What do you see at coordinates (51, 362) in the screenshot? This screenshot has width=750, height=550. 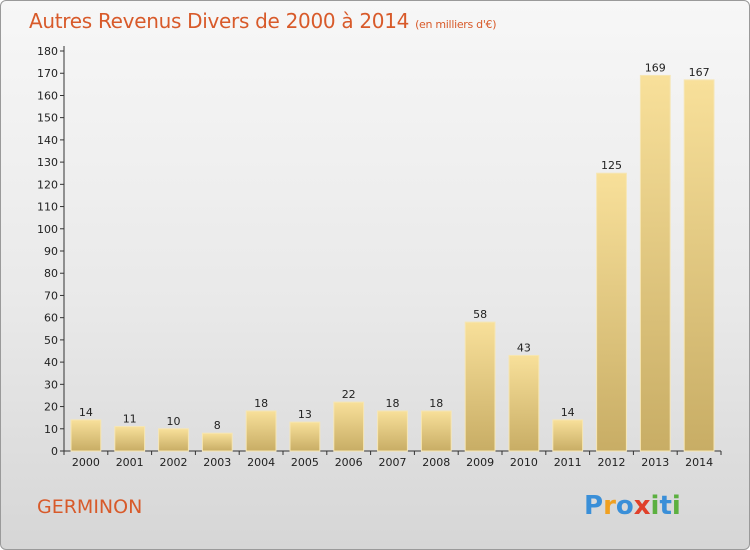 I see `y-tick-label: 40` at bounding box center [51, 362].